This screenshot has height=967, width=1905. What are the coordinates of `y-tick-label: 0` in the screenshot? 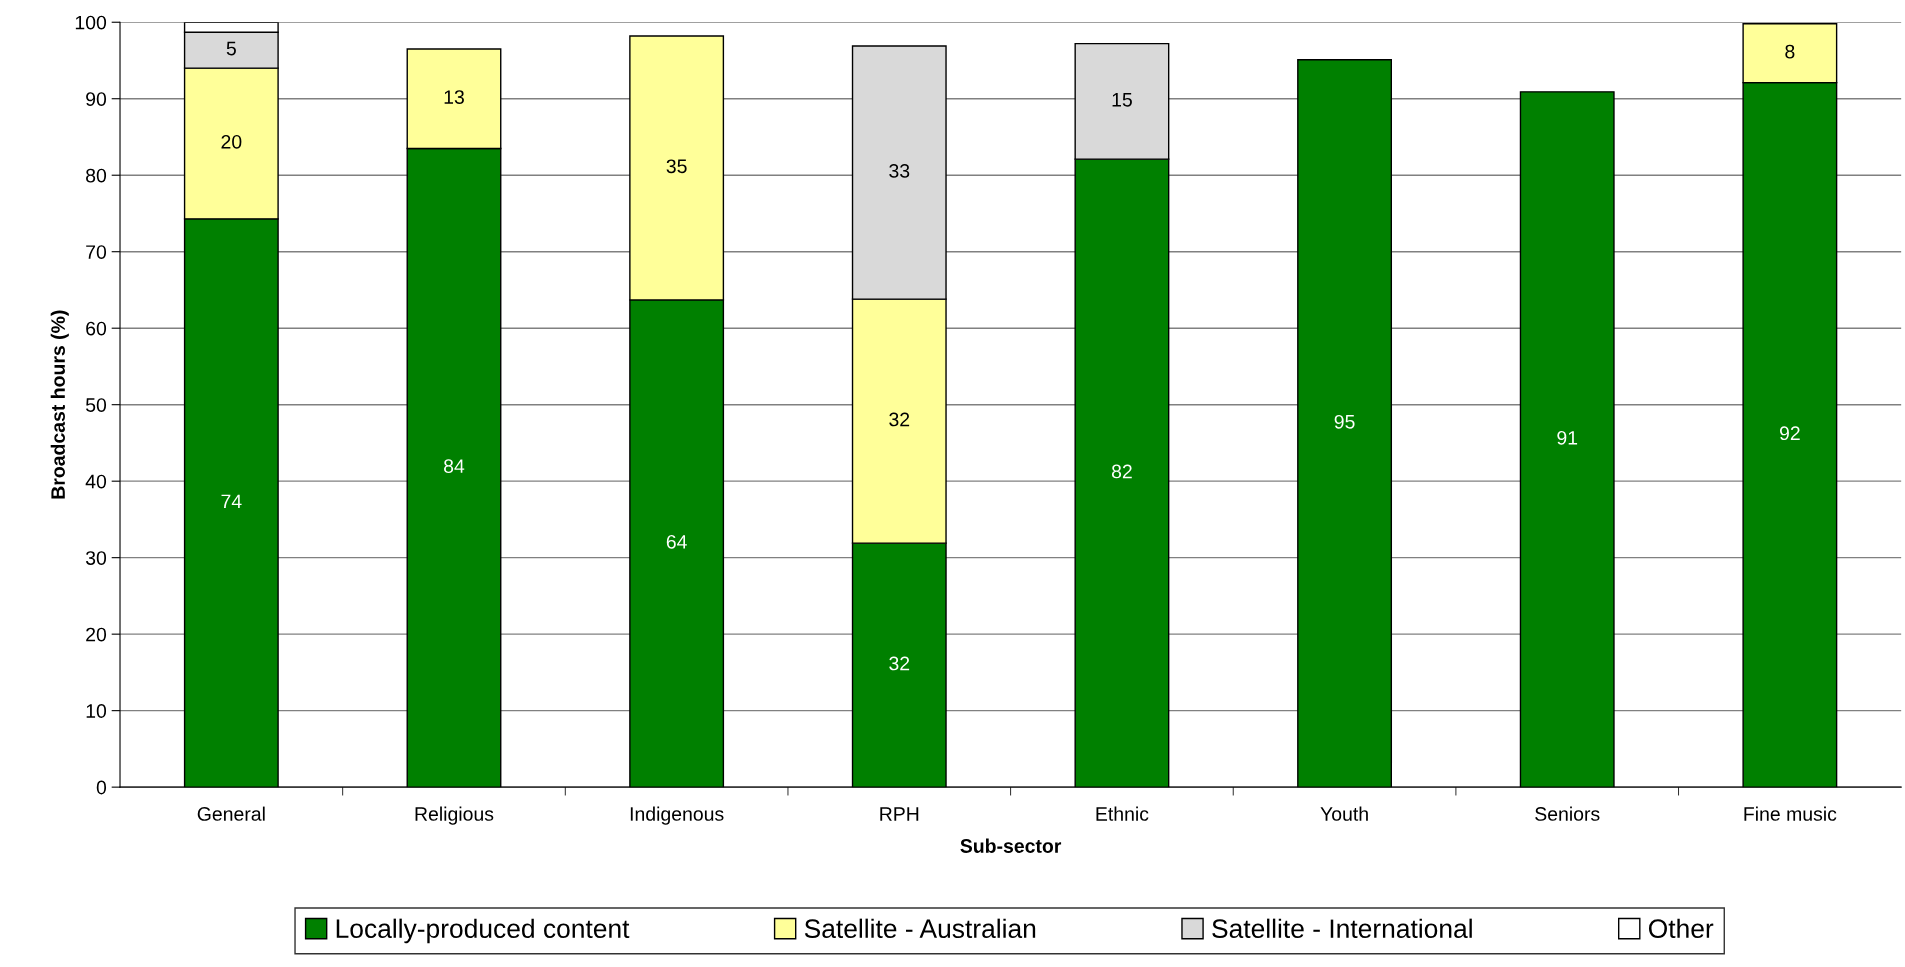 It's located at (101, 787).